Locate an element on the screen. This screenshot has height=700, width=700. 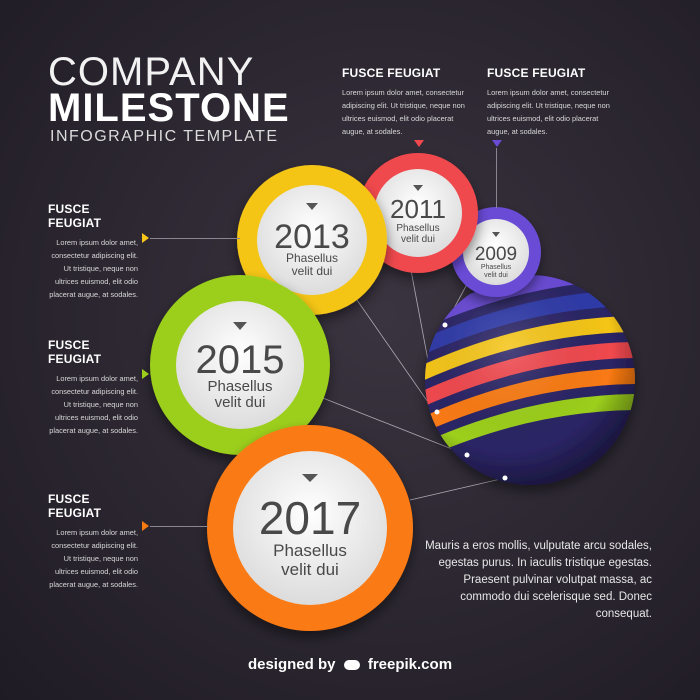
arrow-2011 is located at coordinates (419, 143).